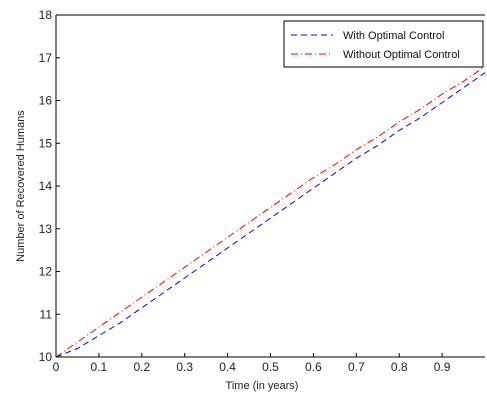 Image resolution: width=487 pixels, height=396 pixels. What do you see at coordinates (442, 367) in the screenshot?
I see `x-tick-label: 0.9` at bounding box center [442, 367].